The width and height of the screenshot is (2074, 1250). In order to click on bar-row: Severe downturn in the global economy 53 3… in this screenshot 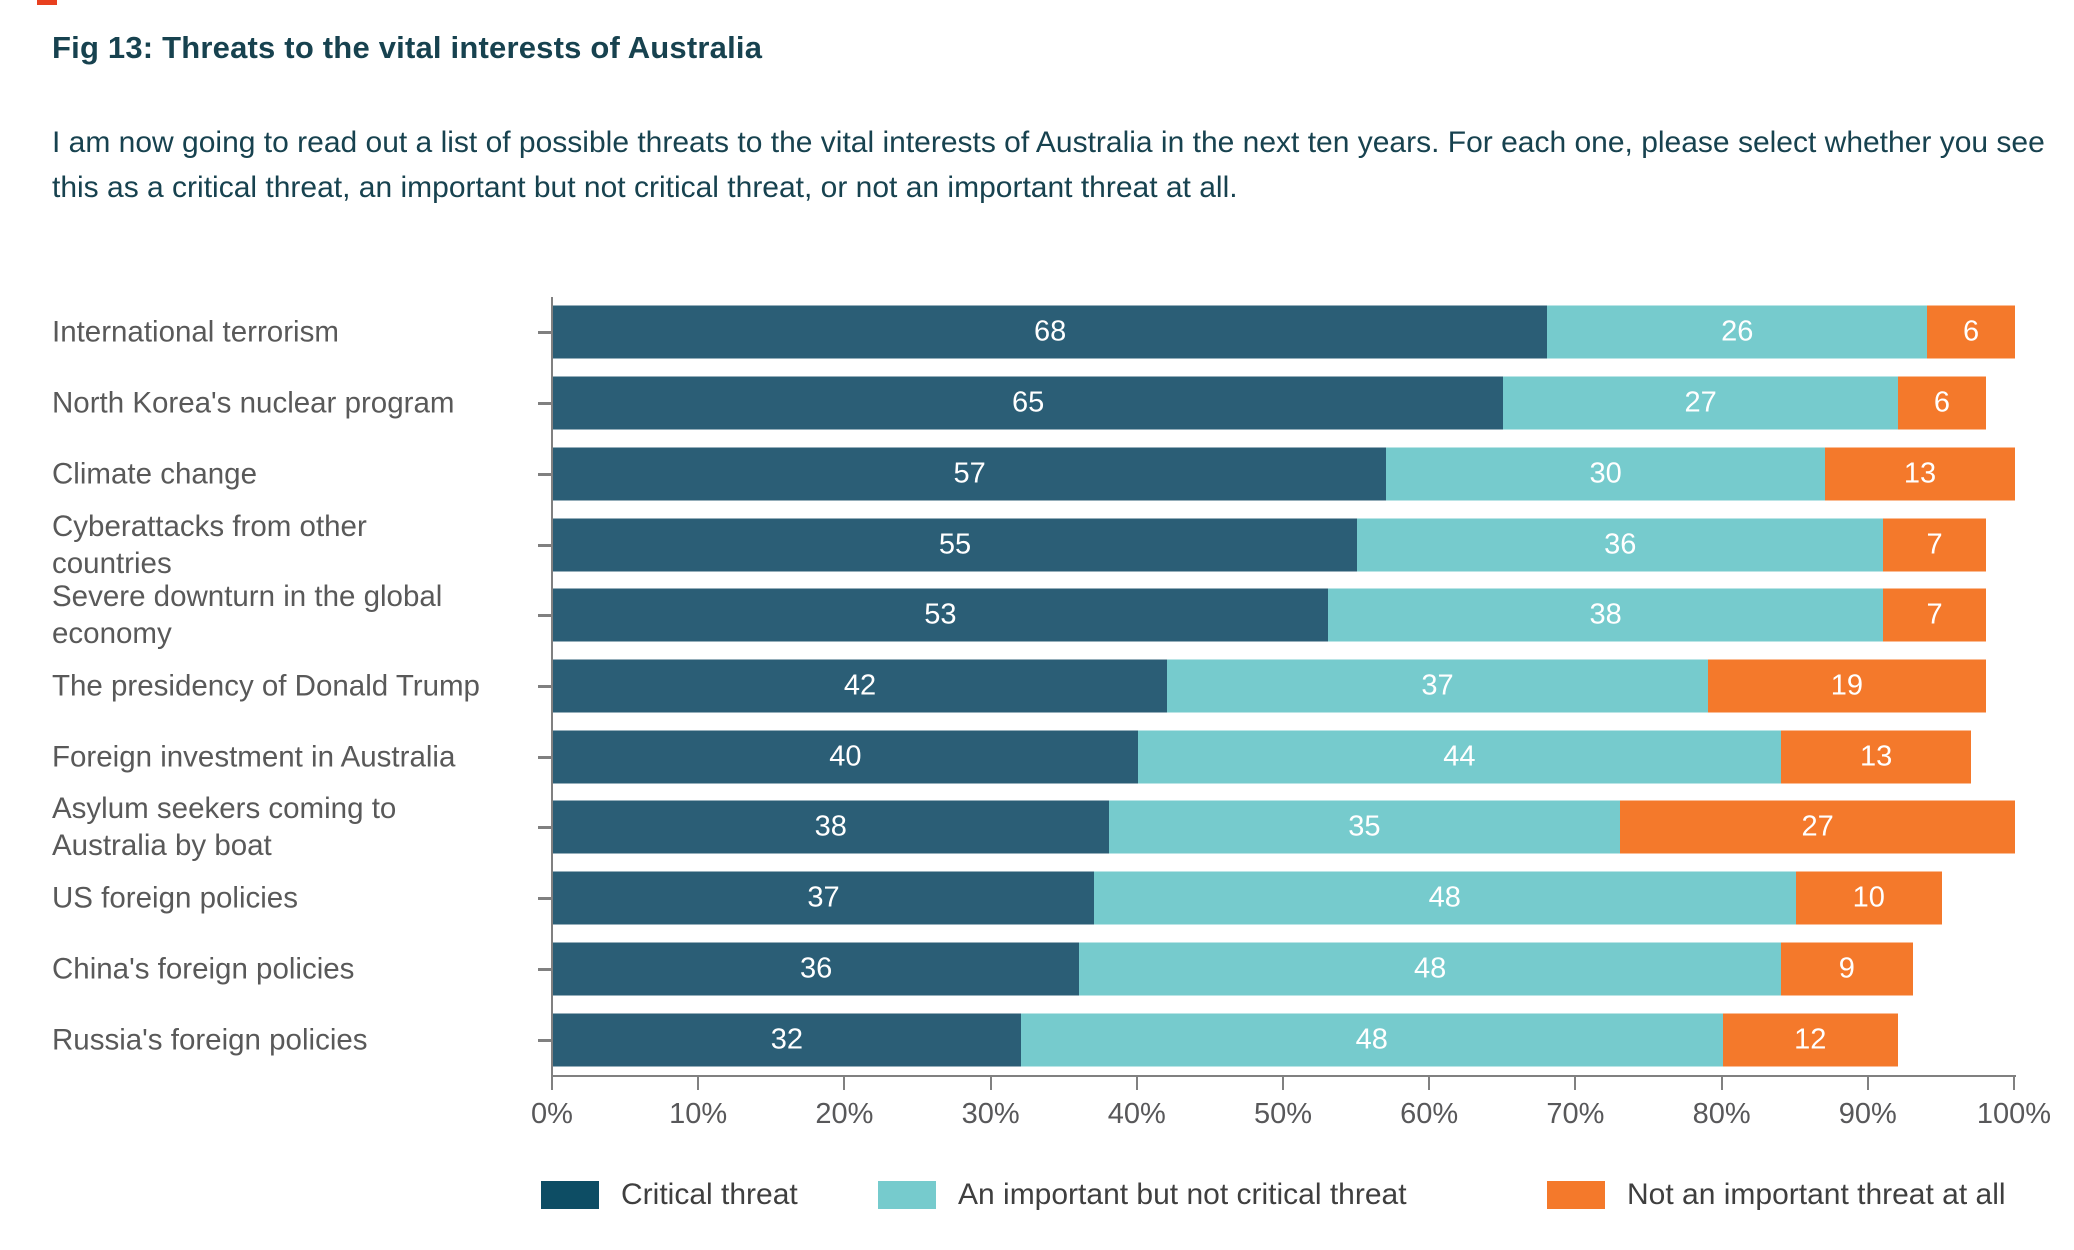, I will do `click(1037, 615)`.